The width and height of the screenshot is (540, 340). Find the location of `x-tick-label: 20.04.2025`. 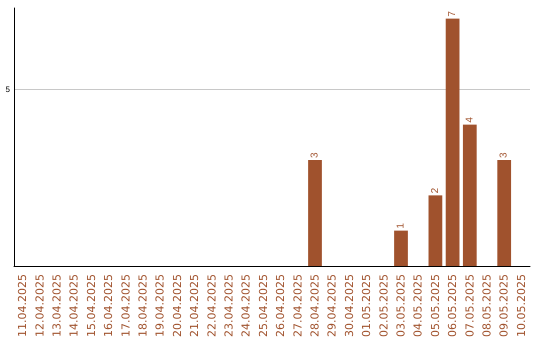

x-tick-label: 20.04.2025 is located at coordinates (177, 306).